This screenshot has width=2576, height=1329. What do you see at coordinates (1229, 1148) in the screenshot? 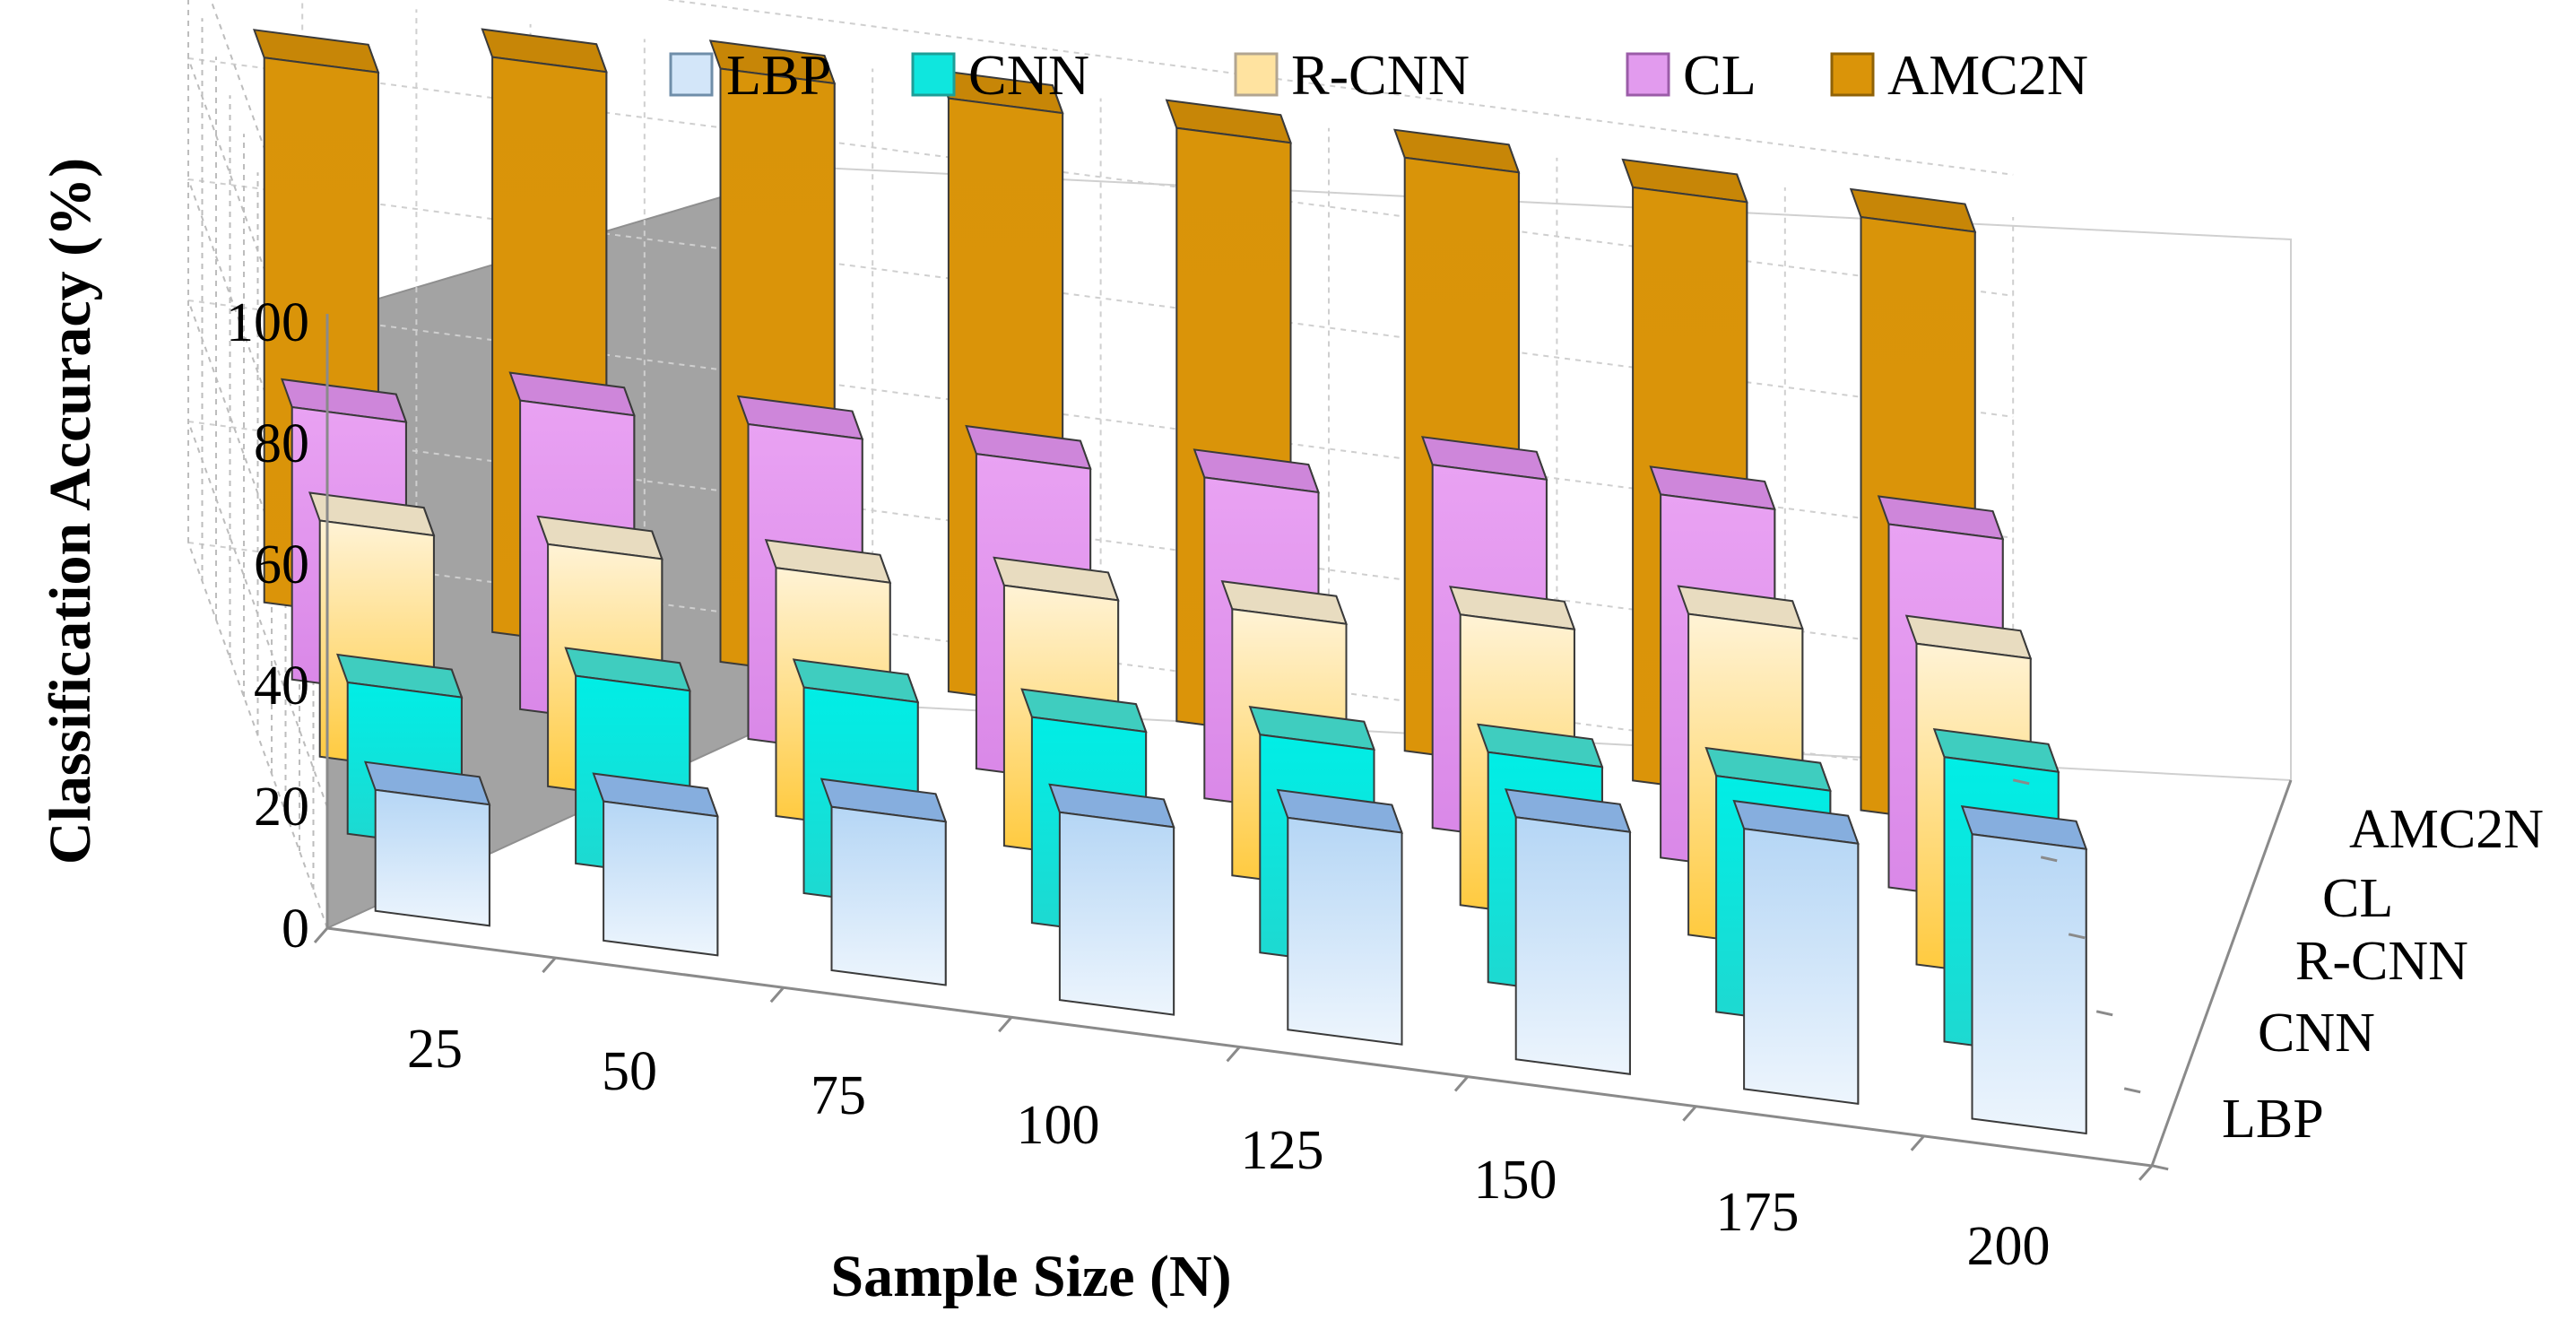
I see `x-tick-labels: 25 50 75 100 125 150 175 200` at bounding box center [1229, 1148].